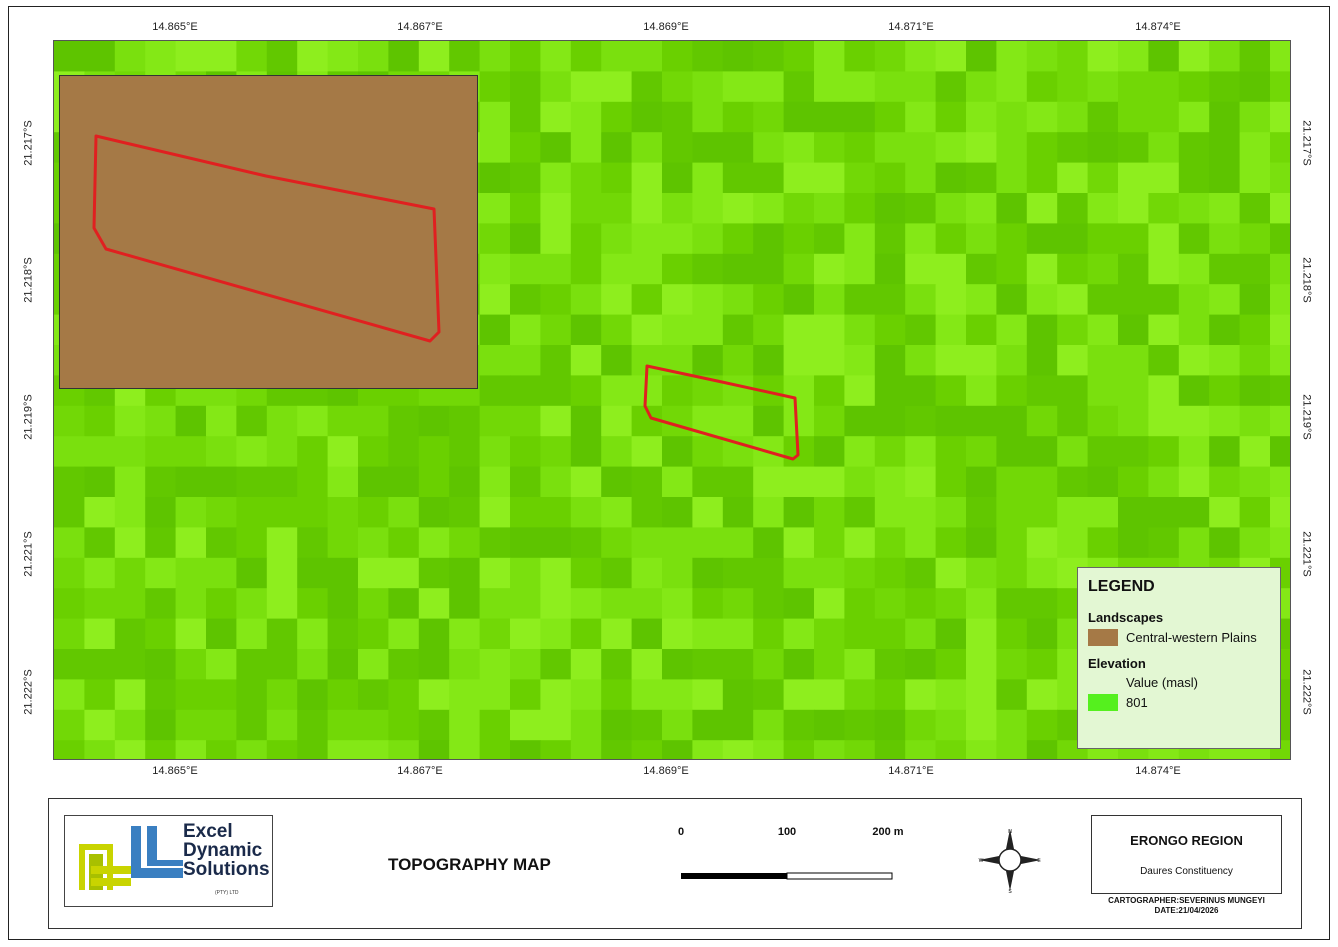 The height and width of the screenshot is (947, 1338). I want to click on compass-icon: N S W E, so click(1010, 862).